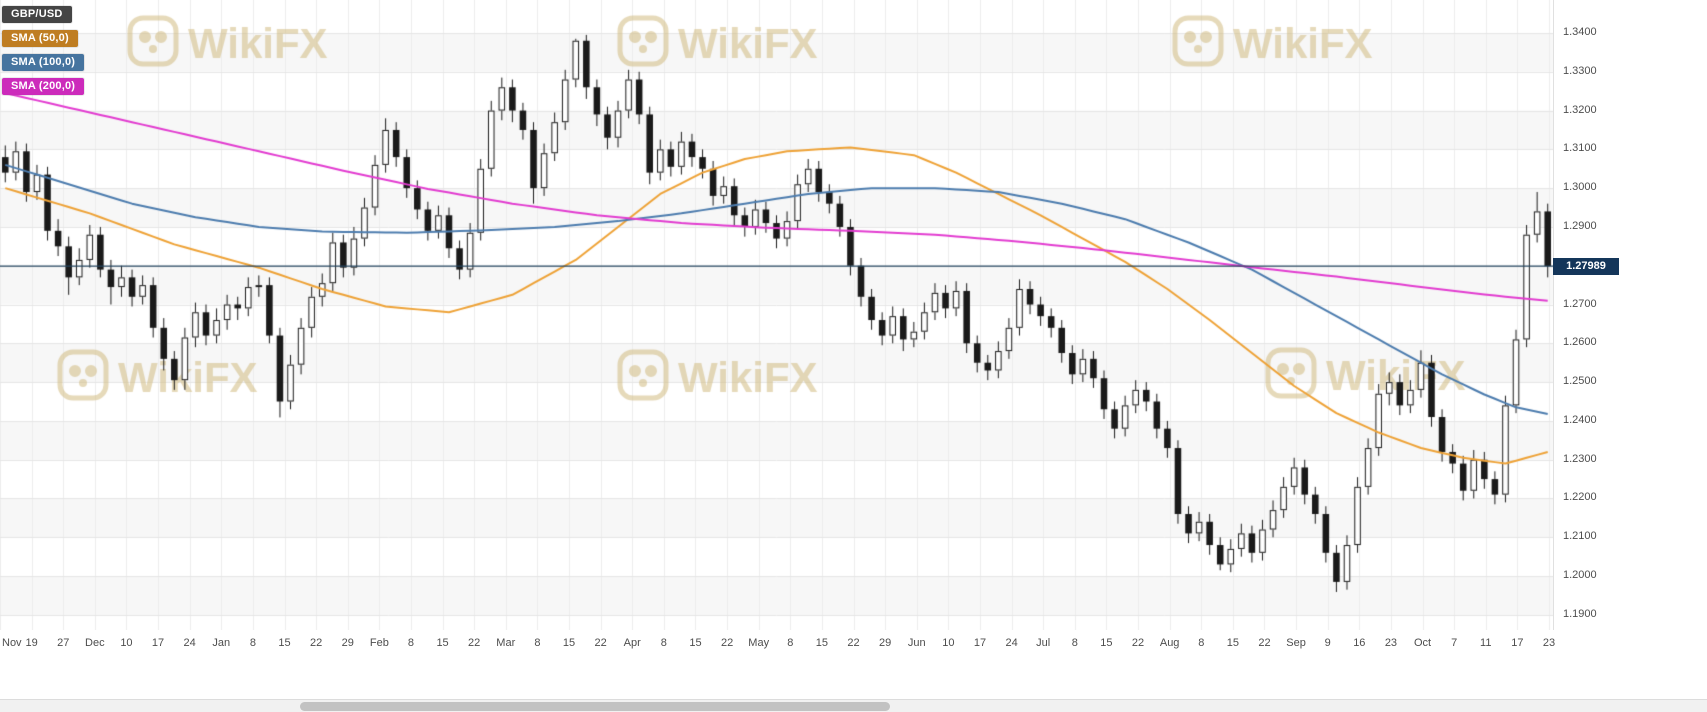 The height and width of the screenshot is (712, 1707). I want to click on sma200-chip: SMA (200,0), so click(43, 86).